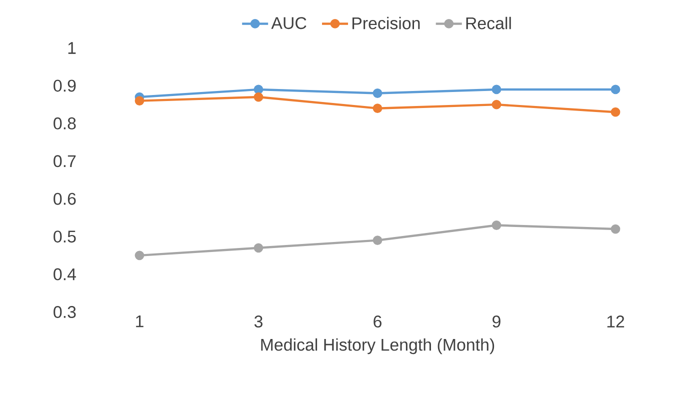 The image size is (689, 402). I want to click on x-axis-title: Medical History Length (Month), so click(377, 346).